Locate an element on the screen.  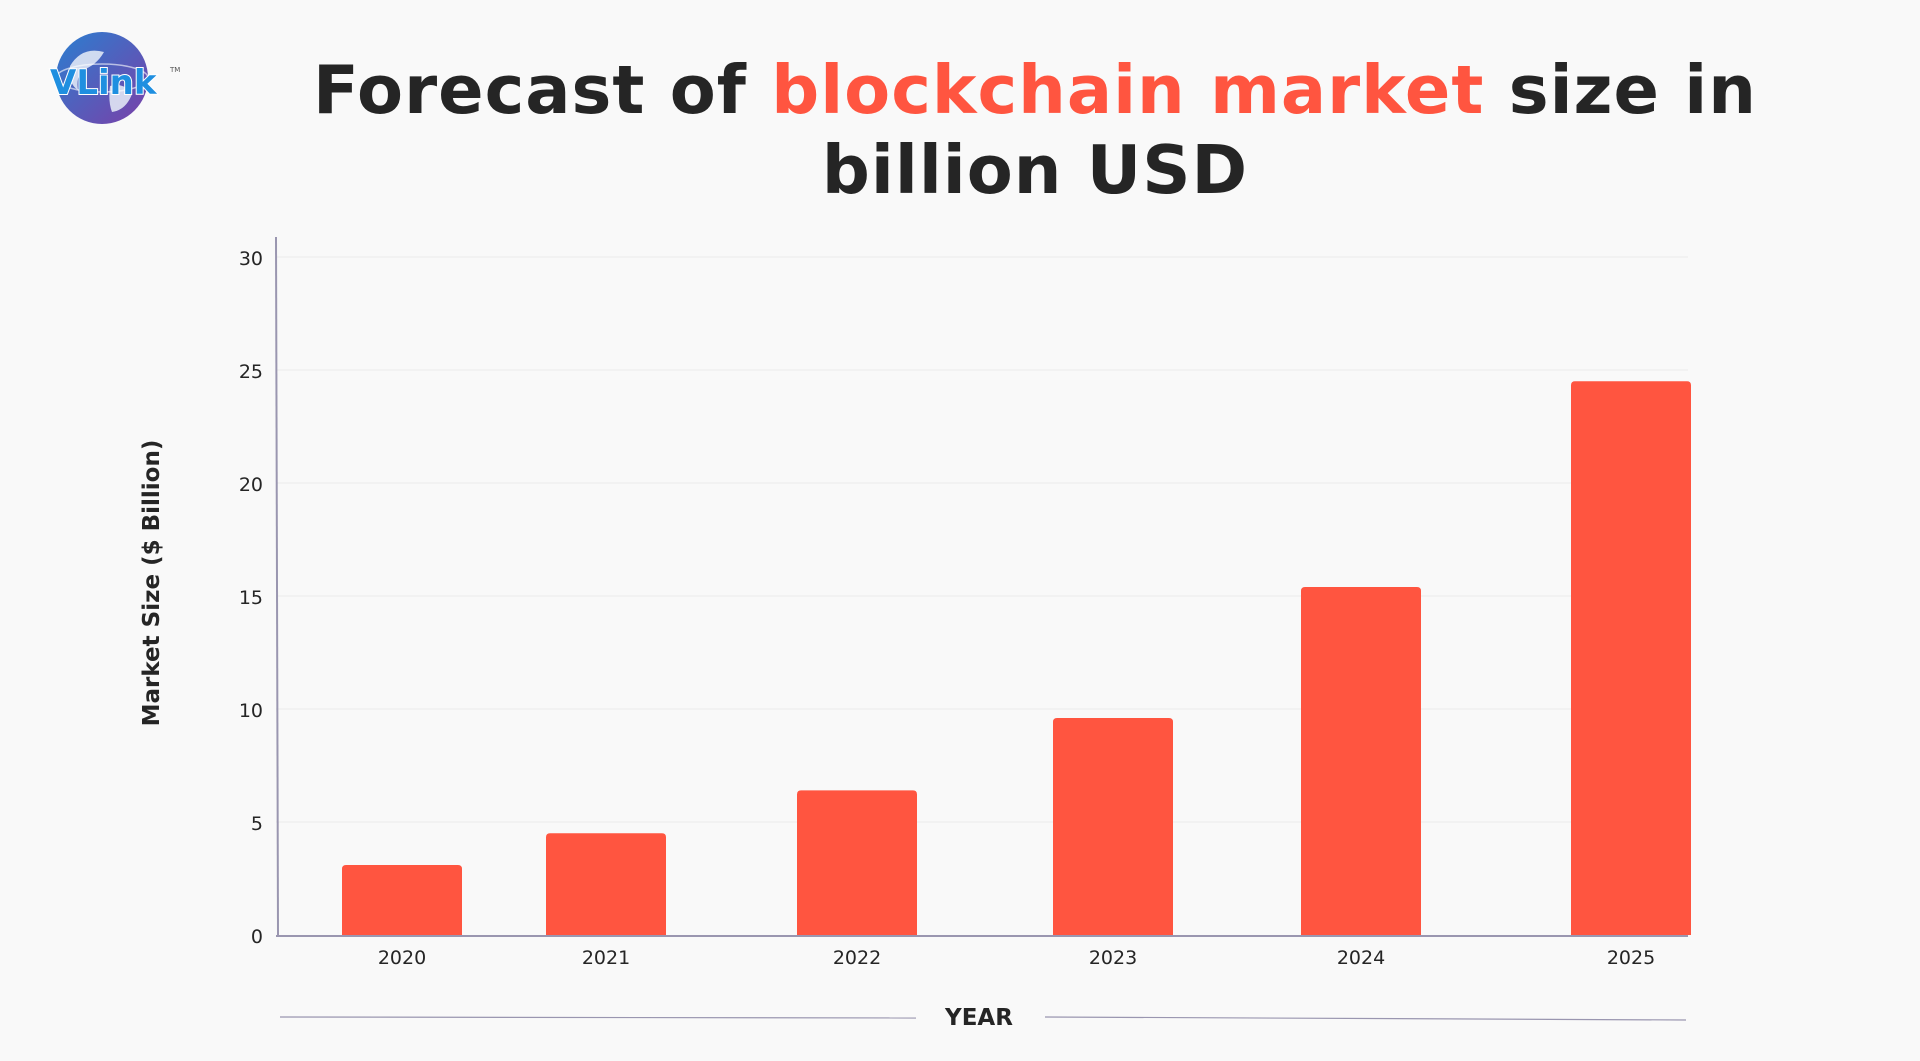
y-tick-label: 15 is located at coordinates (251, 598).